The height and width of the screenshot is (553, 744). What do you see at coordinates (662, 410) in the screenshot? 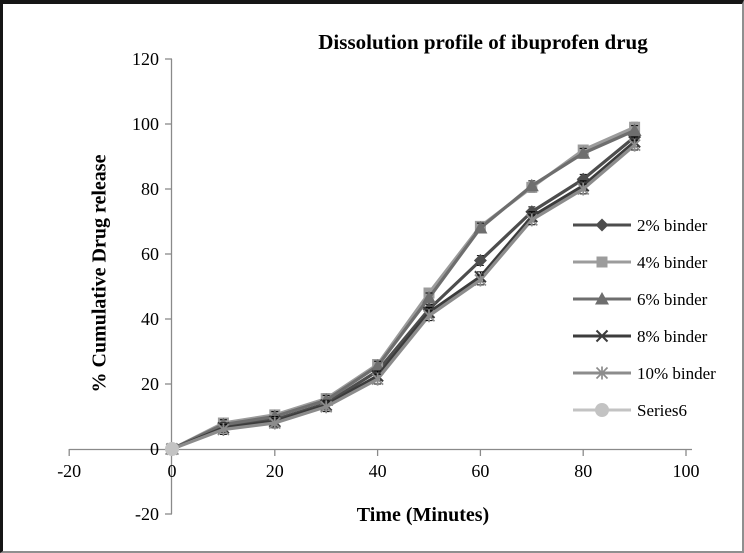
I see `legend-label: Series6` at bounding box center [662, 410].